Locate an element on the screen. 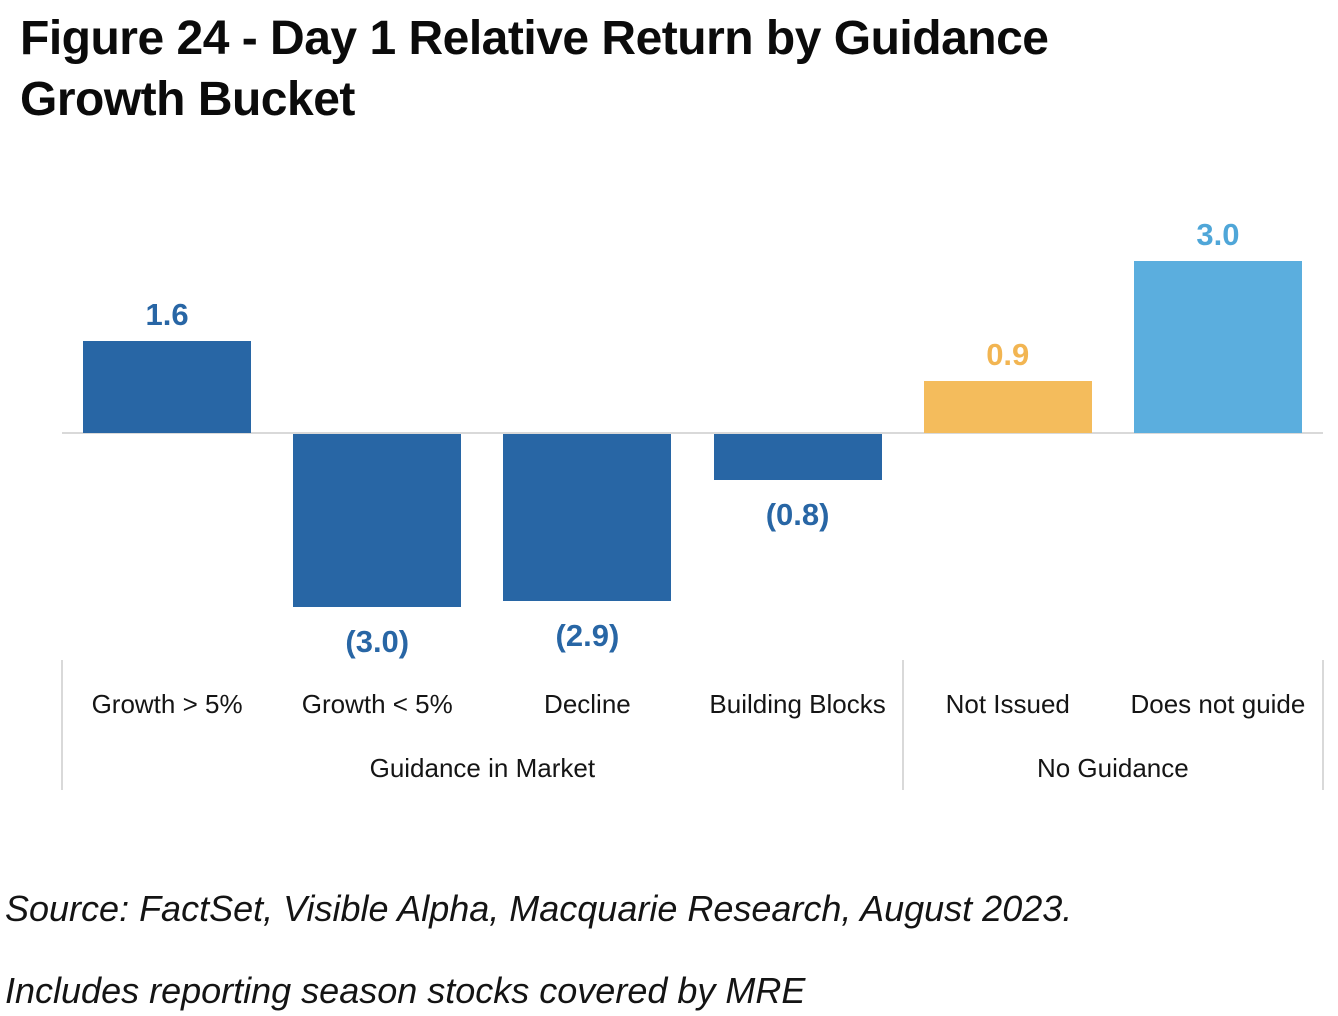 The image size is (1338, 1016). value-label: (0.8) is located at coordinates (797, 514).